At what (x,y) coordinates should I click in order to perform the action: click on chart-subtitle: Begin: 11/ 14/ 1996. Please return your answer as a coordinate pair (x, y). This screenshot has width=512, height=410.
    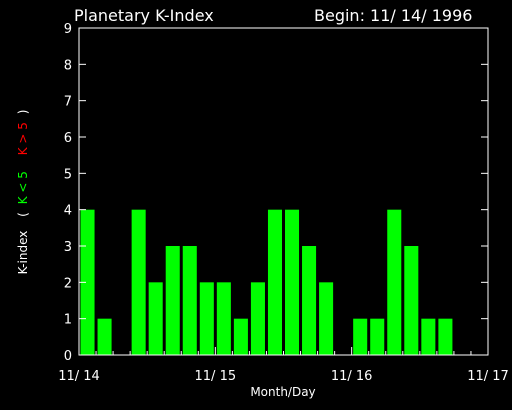
    Looking at the image, I should click on (393, 15).